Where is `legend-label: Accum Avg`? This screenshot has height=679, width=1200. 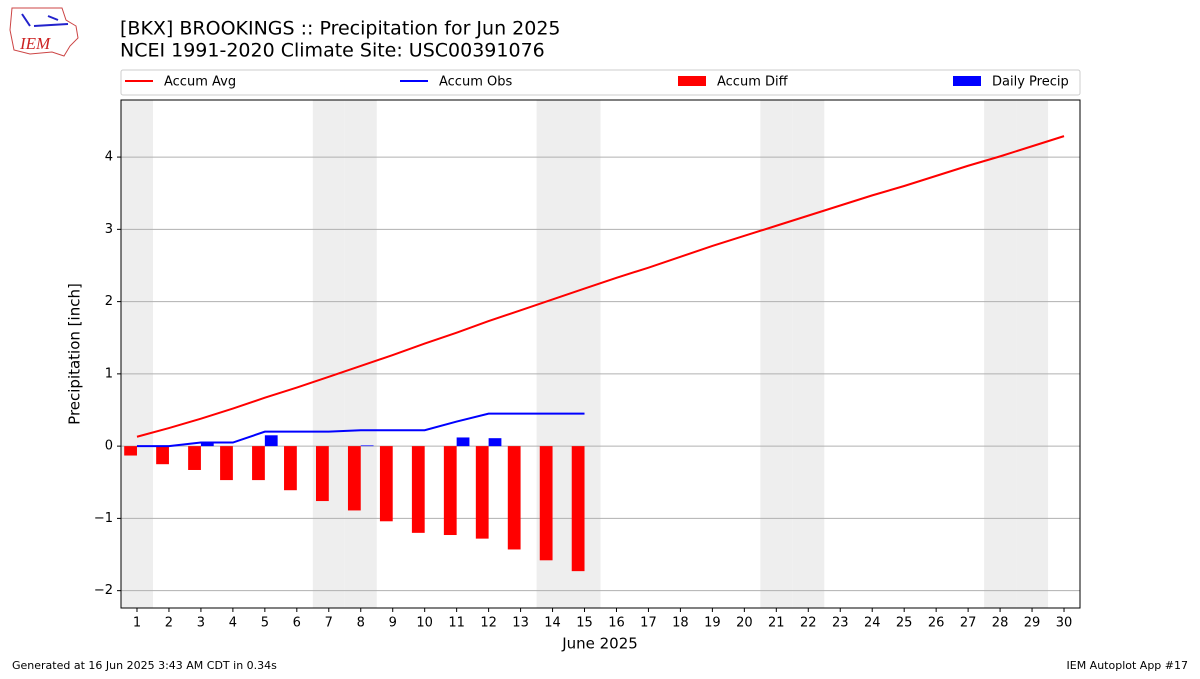
legend-label: Accum Avg is located at coordinates (200, 82).